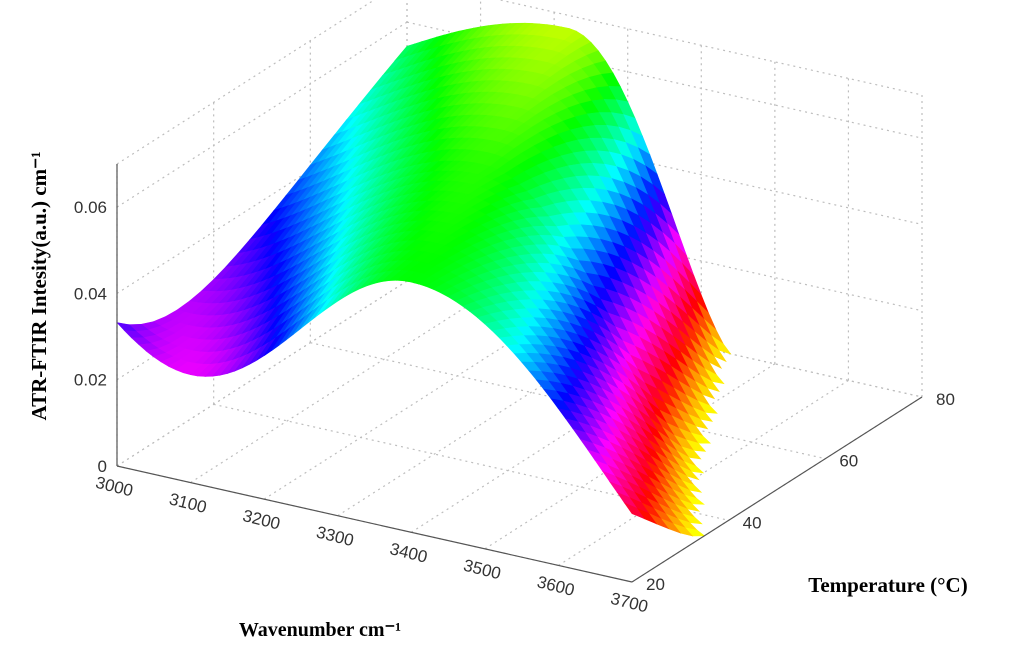 The height and width of the screenshot is (648, 1016). I want to click on z-tick-label: 0.04, so click(90, 293).